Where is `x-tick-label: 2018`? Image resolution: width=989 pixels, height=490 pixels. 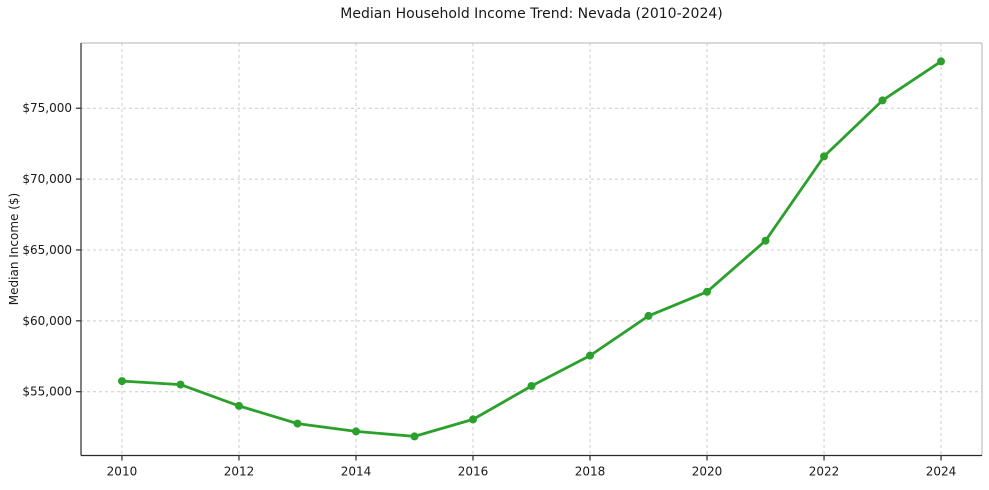
x-tick-label: 2018 is located at coordinates (590, 472).